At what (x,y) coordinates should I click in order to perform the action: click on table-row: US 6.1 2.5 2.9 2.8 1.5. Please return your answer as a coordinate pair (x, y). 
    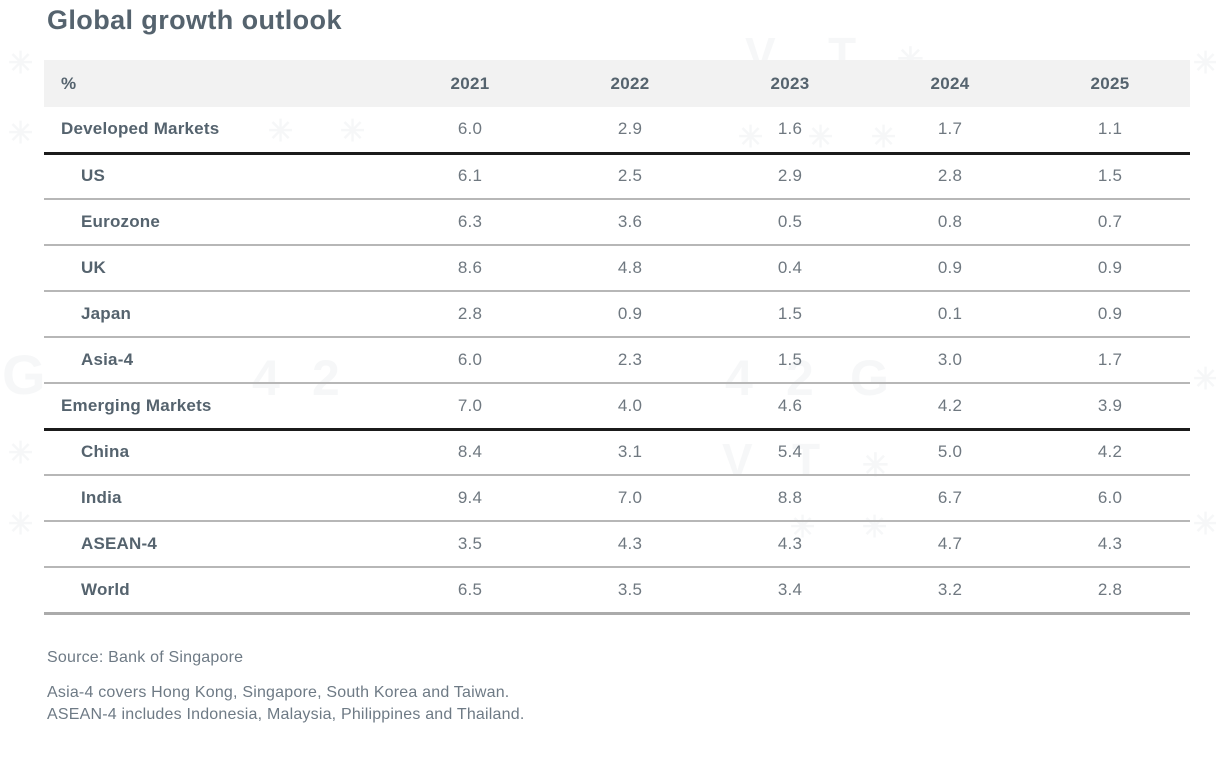
    Looking at the image, I should click on (617, 176).